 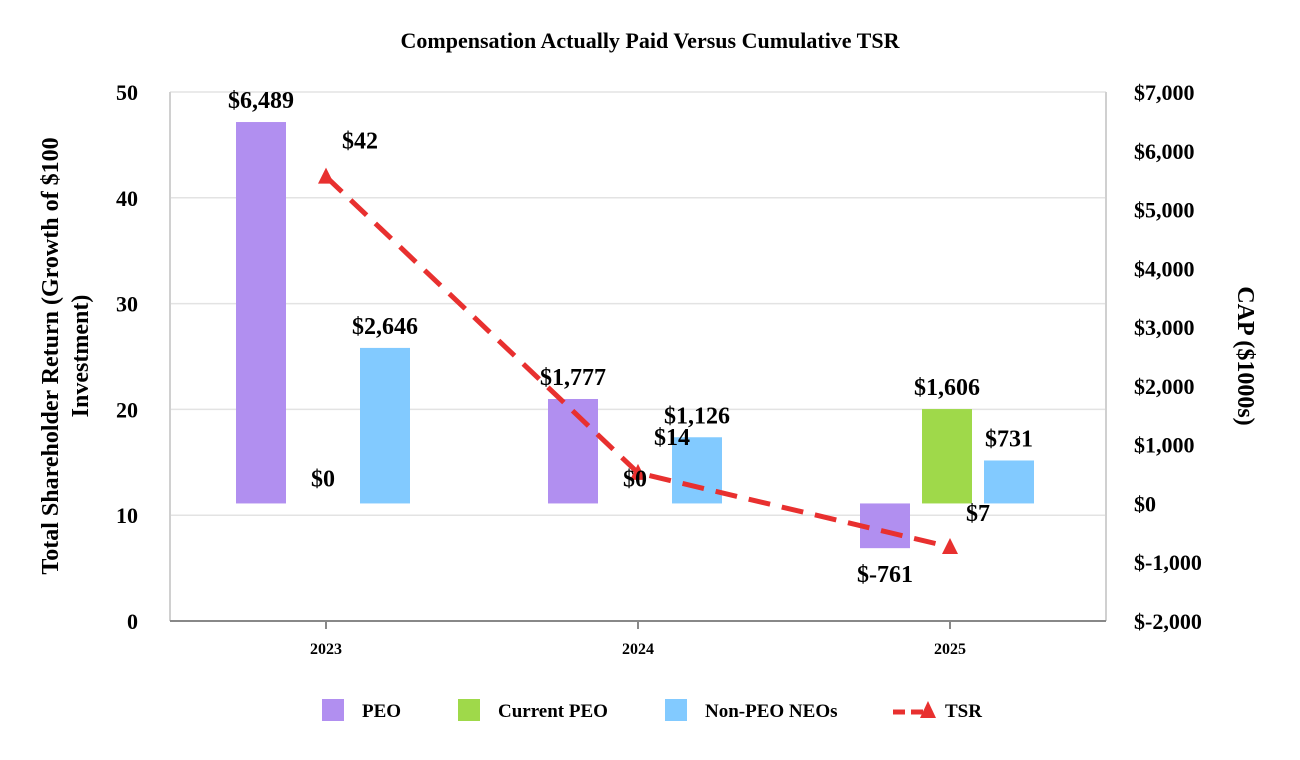 I want to click on legend: PEO Current PEO Non-PEO NEOs TSR, so click(x=652, y=710).